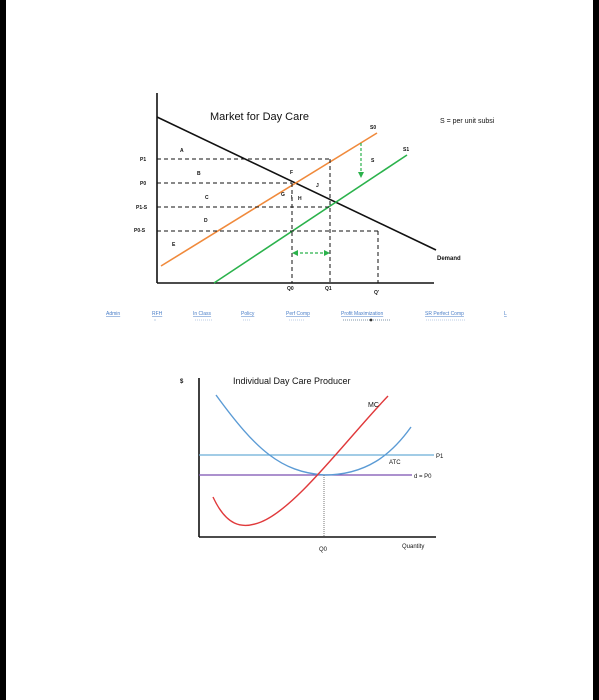 Image resolution: width=599 pixels, height=700 pixels. I want to click on subsidy-note: S = per unit subsi, so click(467, 121).